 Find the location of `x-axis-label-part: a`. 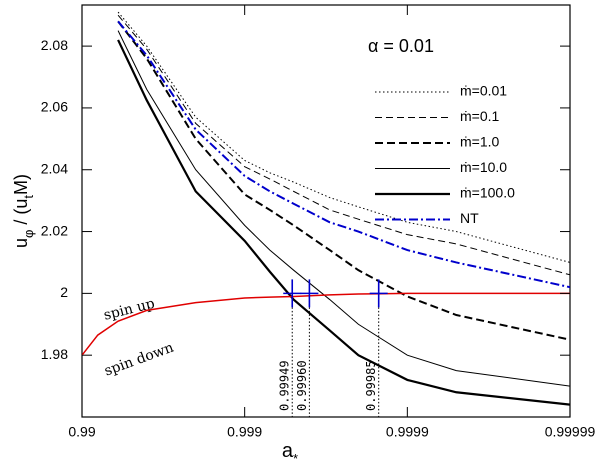

x-axis-label-part: a is located at coordinates (288, 451).